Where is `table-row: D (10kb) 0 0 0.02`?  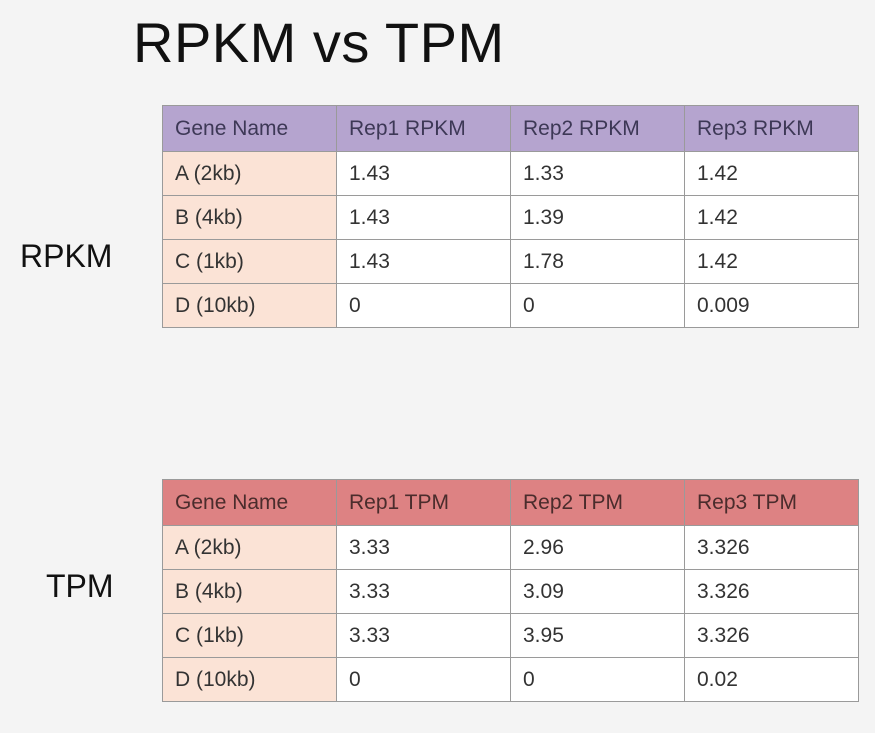
table-row: D (10kb) 0 0 0.02 is located at coordinates (510, 679).